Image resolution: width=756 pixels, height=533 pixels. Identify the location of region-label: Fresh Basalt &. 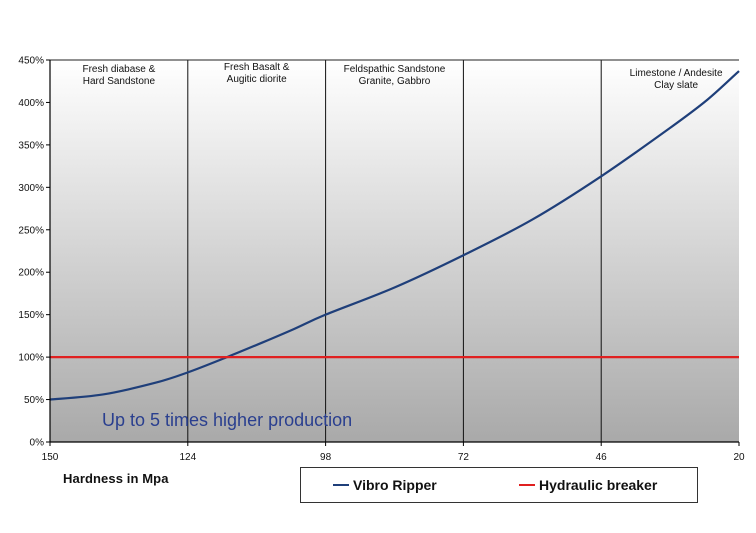
(257, 67).